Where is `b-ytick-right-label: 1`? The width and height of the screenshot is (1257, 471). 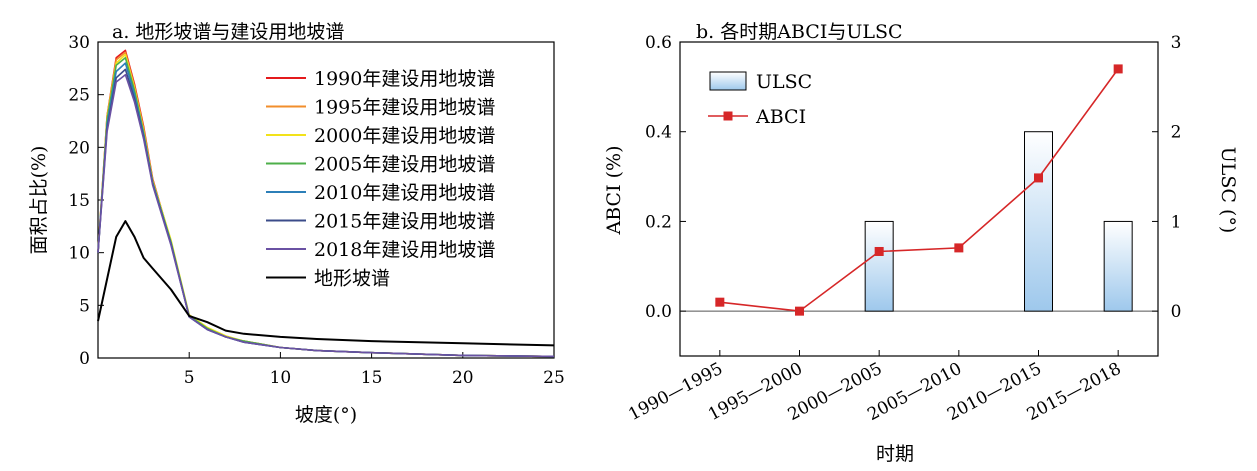
b-ytick-right-label: 1 is located at coordinates (1176, 222).